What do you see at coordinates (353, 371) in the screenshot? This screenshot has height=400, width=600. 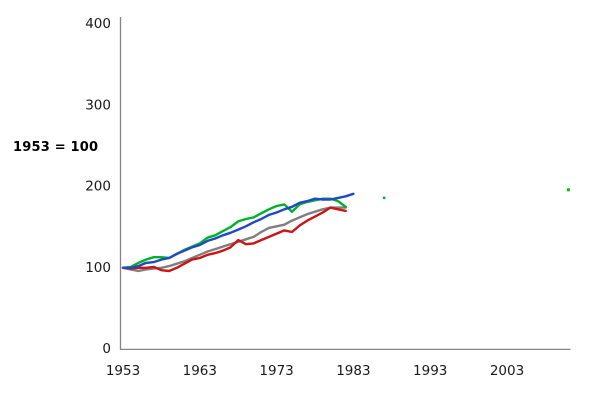 I see `x-tick-label: 1983` at bounding box center [353, 371].